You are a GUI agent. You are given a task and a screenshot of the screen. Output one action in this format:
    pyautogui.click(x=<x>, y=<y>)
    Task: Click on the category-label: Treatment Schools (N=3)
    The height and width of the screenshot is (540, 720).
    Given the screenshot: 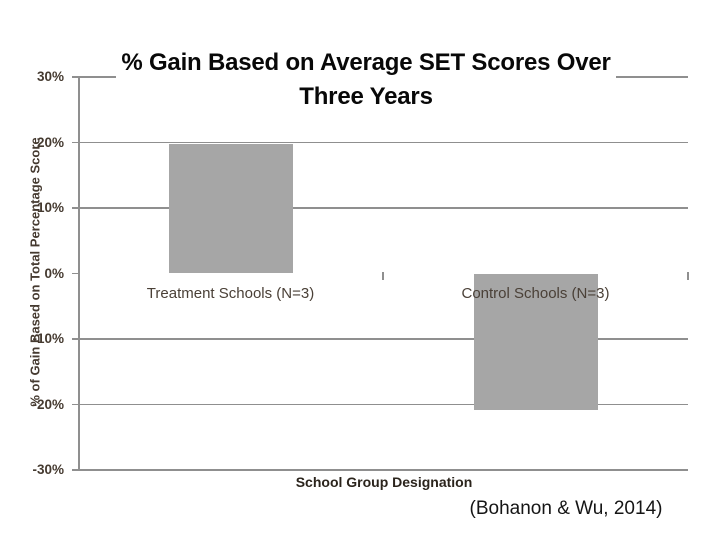 What is the action you would take?
    pyautogui.click(x=230, y=293)
    